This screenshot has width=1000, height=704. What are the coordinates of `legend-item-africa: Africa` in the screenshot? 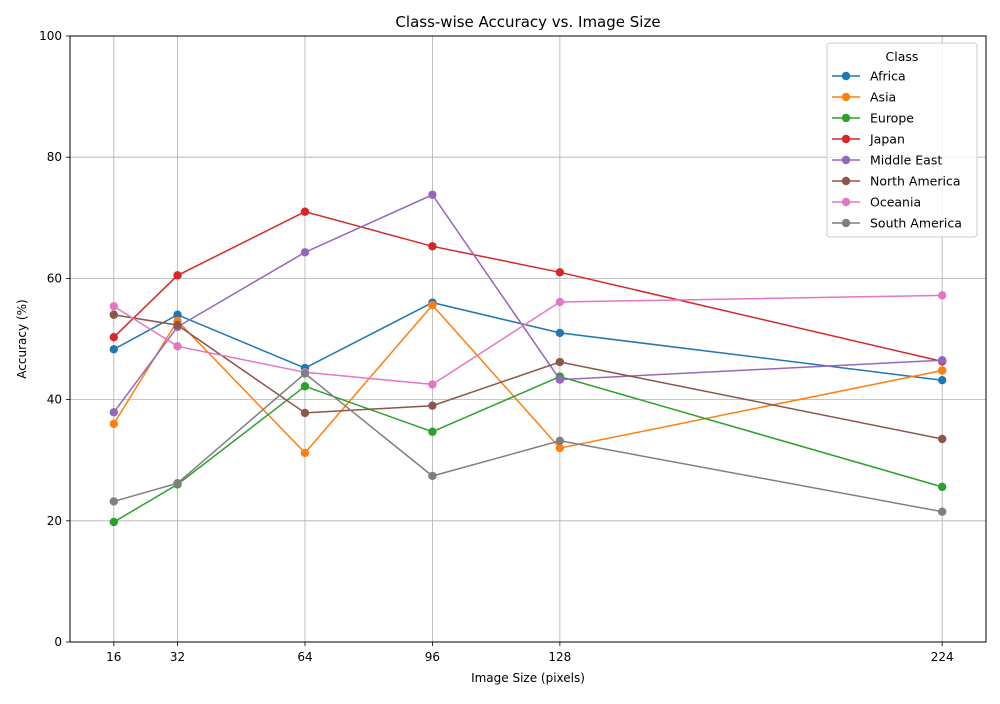 It's located at (869, 76).